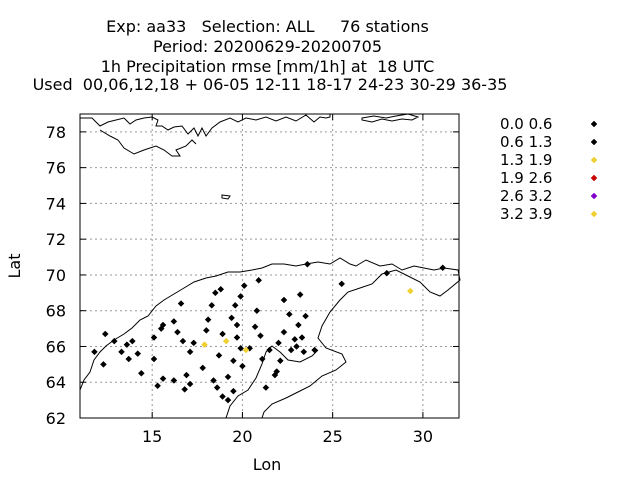 Image resolution: width=640 pixels, height=480 pixels. Describe the element at coordinates (267, 26) in the screenshot. I see `chart-title-line-1: Exp: aa33 Selection: ALL 76 stations` at that location.